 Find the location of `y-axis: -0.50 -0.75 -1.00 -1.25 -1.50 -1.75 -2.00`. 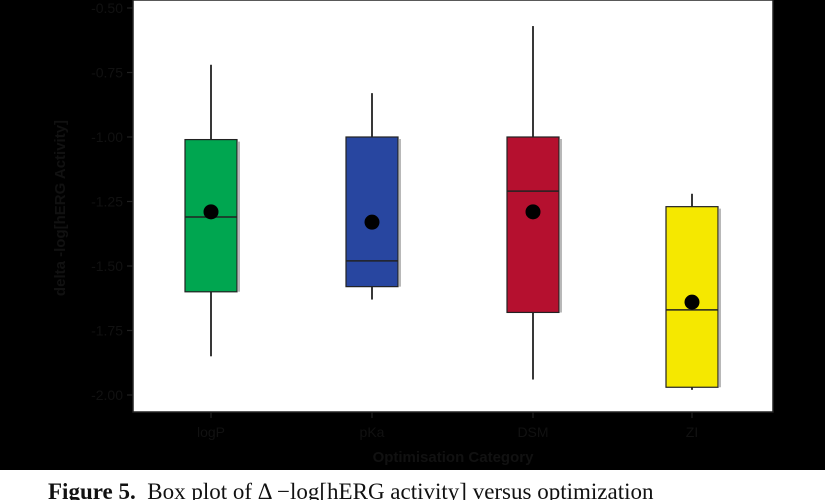

y-axis: -0.50 -0.75 -1.00 -1.25 -1.50 -1.75 -2.00 is located at coordinates (112, 201).